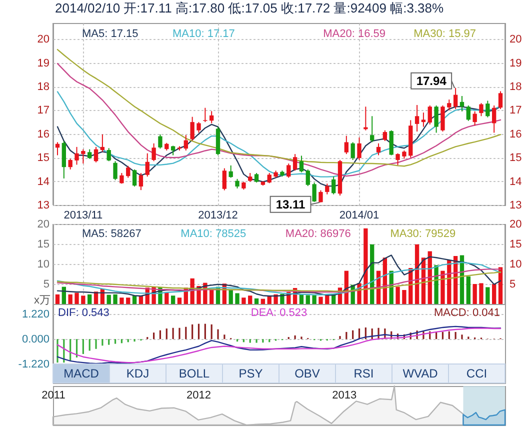 The image size is (525, 431). Describe the element at coordinates (34, 364) in the screenshot. I see `y-tick-label: -1.220` at that location.